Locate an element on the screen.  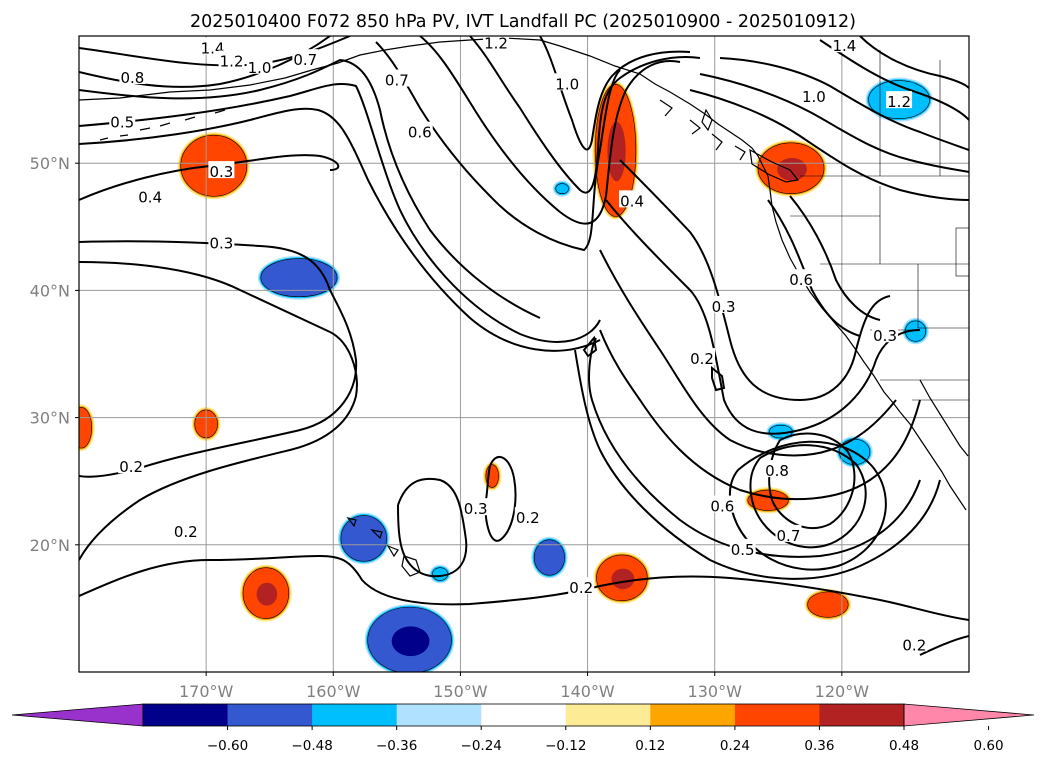
colorbar-tick-label: 0.60 is located at coordinates (989, 746).